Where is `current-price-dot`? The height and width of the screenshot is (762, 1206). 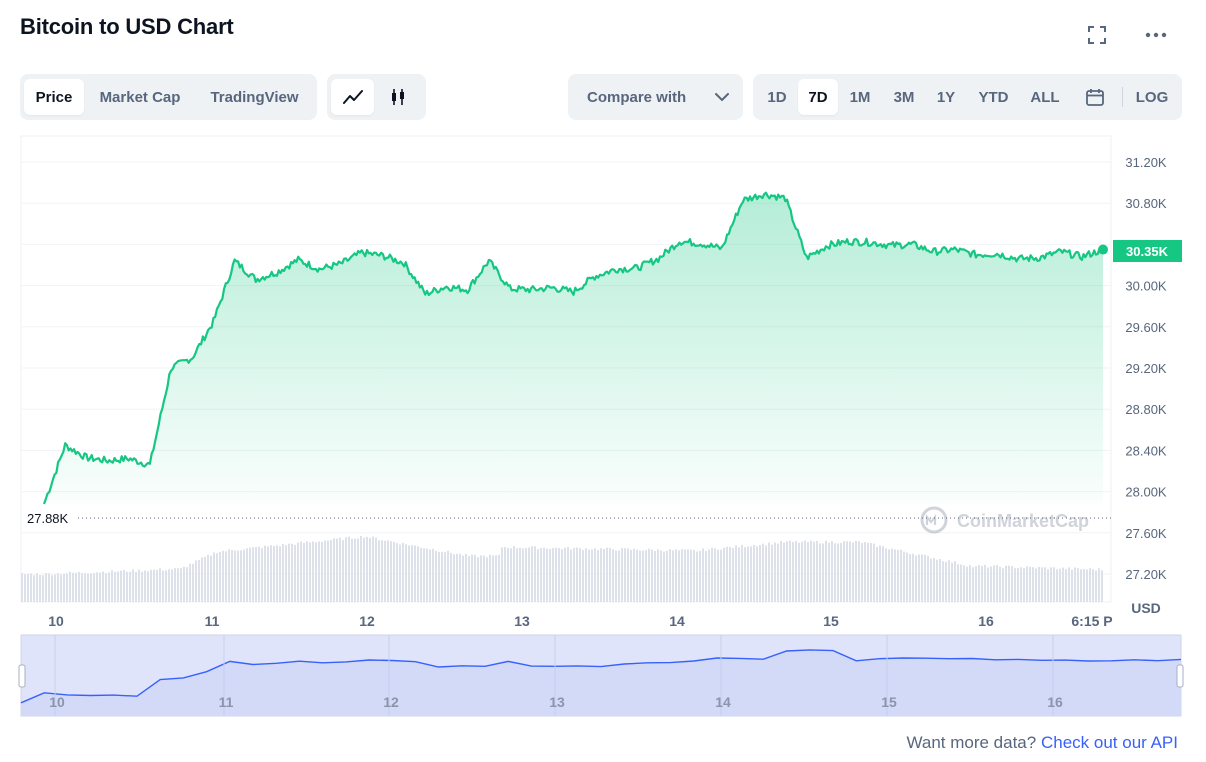
current-price-dot is located at coordinates (1103, 249).